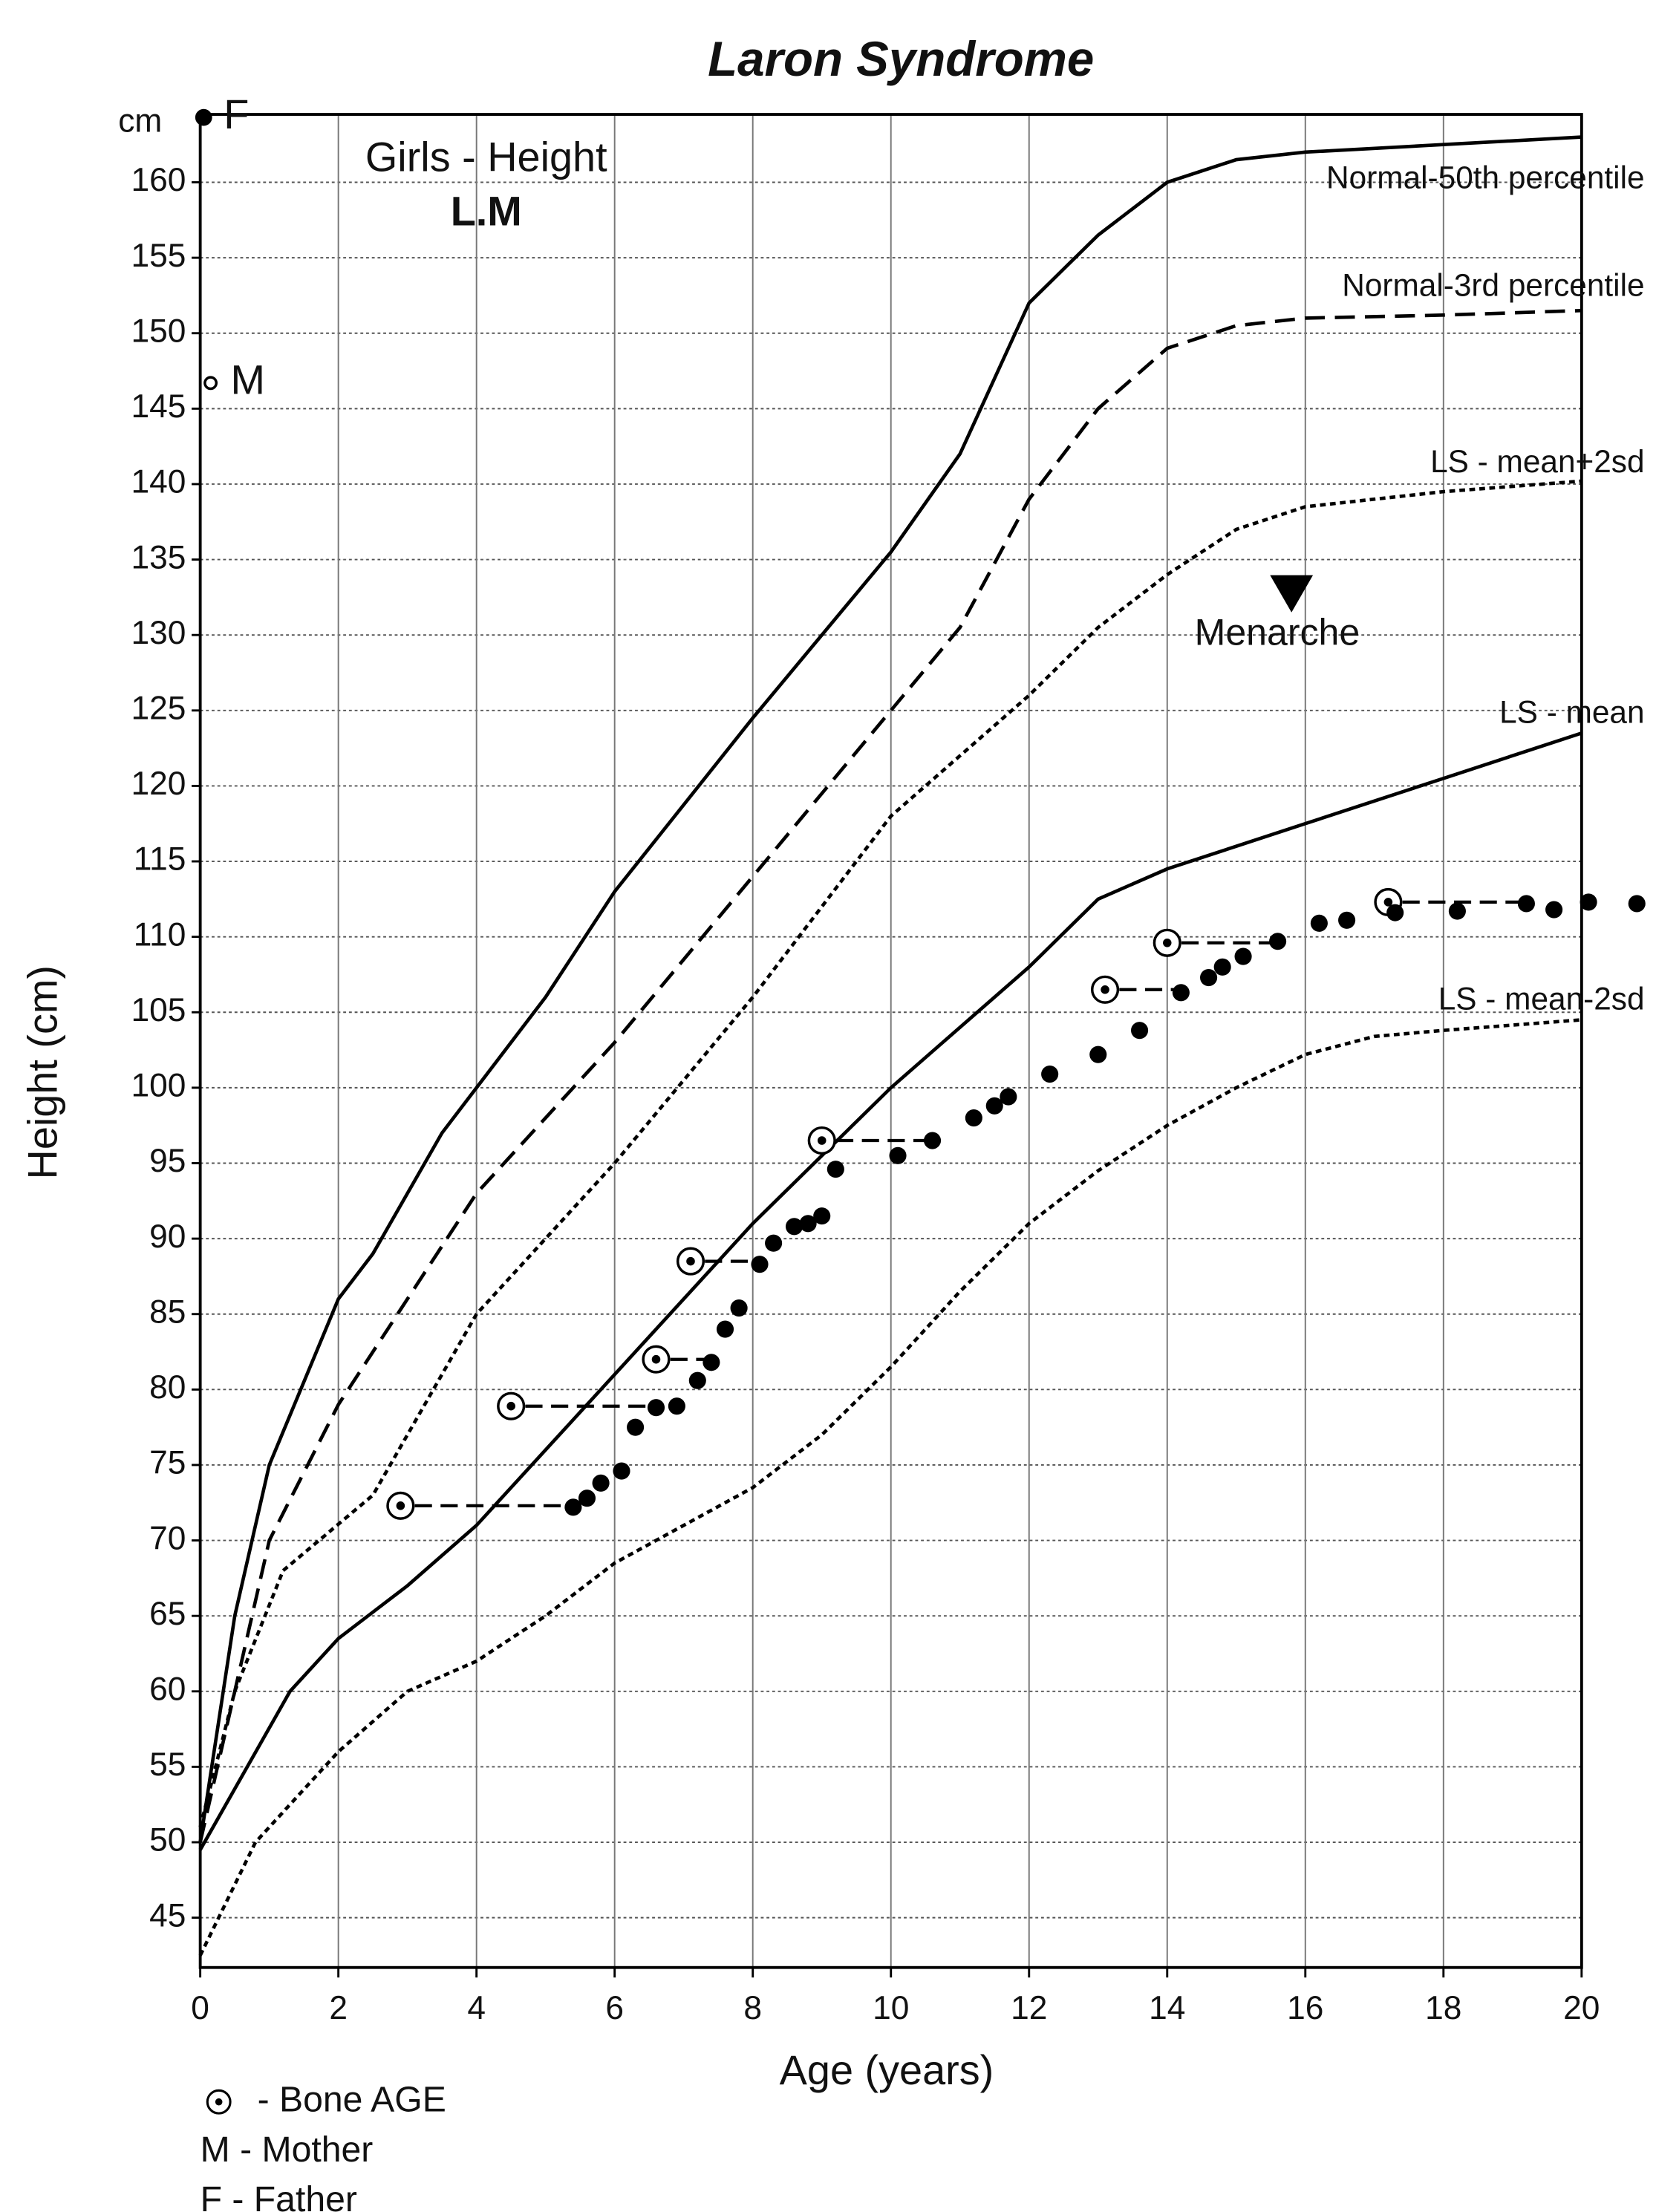 This screenshot has height=2212, width=1656. Describe the element at coordinates (167, 1841) in the screenshot. I see `y-tick-label: 50` at that location.